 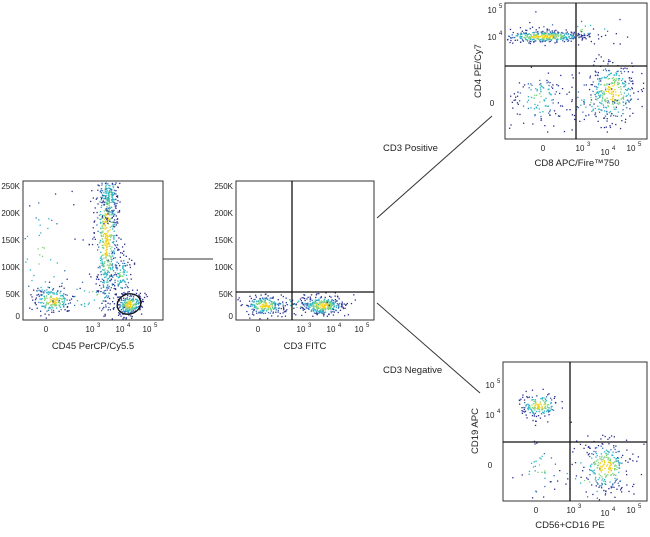 I want to click on y-tick-labels: 250K 200K 150K 100K 50K 0, so click(x=10, y=251).